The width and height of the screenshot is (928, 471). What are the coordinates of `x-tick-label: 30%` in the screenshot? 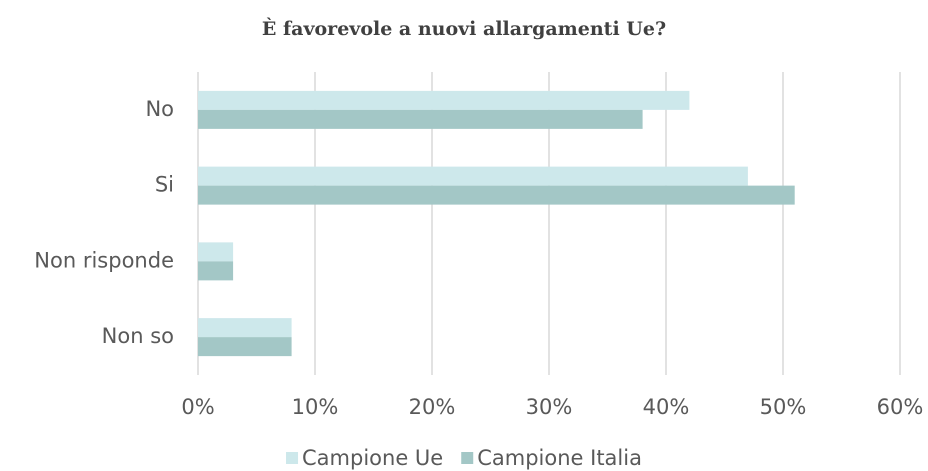 It's located at (549, 407).